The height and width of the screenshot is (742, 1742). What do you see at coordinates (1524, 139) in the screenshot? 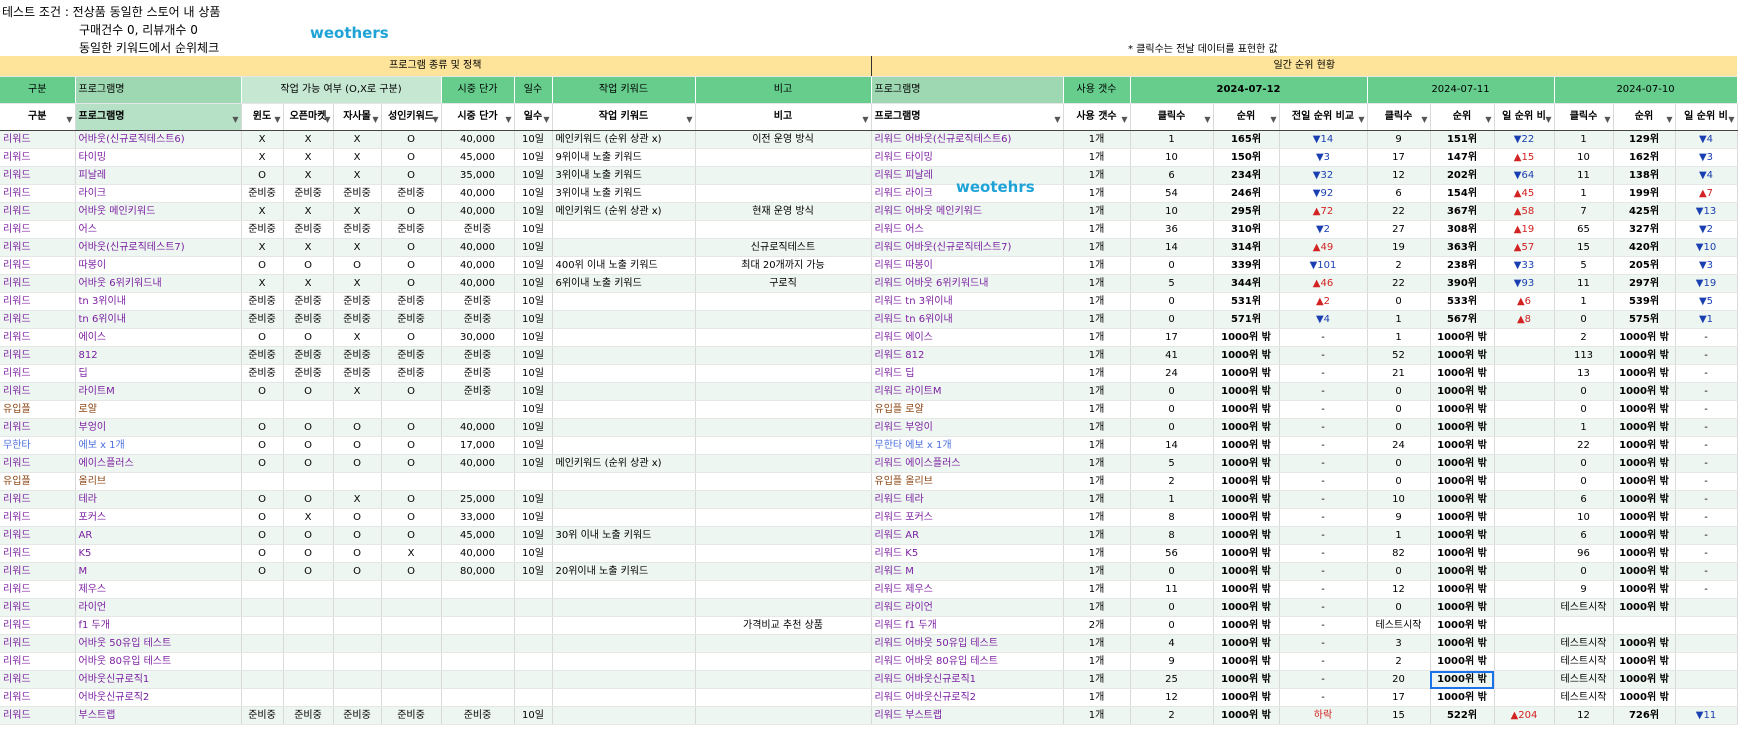
I see `table-cell: ▼22` at bounding box center [1524, 139].